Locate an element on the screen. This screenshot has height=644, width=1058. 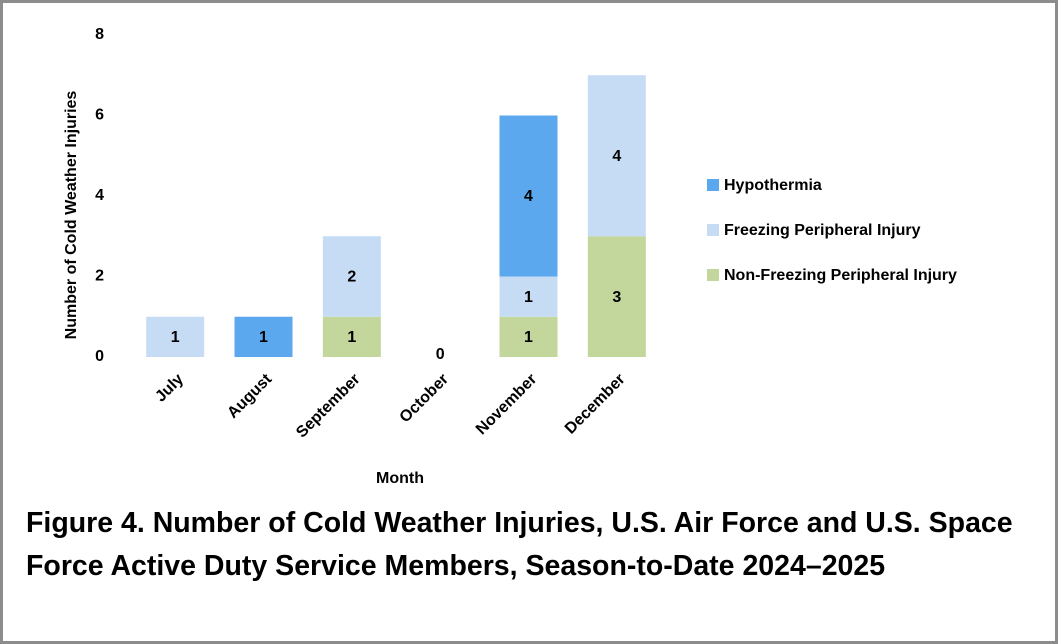
x-tick-label: September is located at coordinates (328, 406).